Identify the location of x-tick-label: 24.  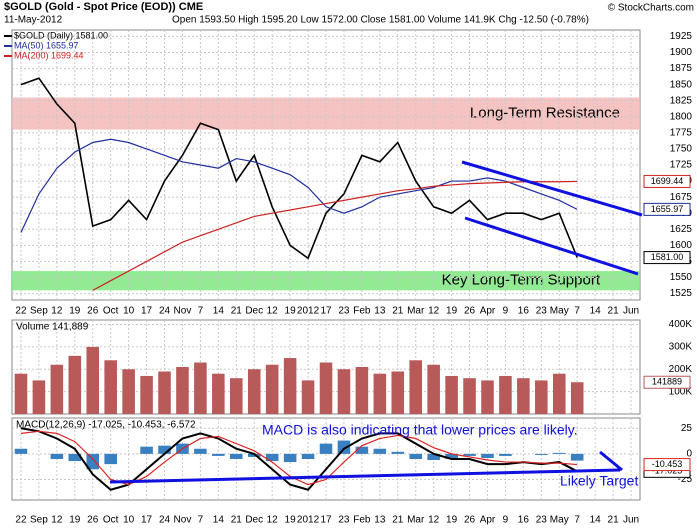
(165, 311).